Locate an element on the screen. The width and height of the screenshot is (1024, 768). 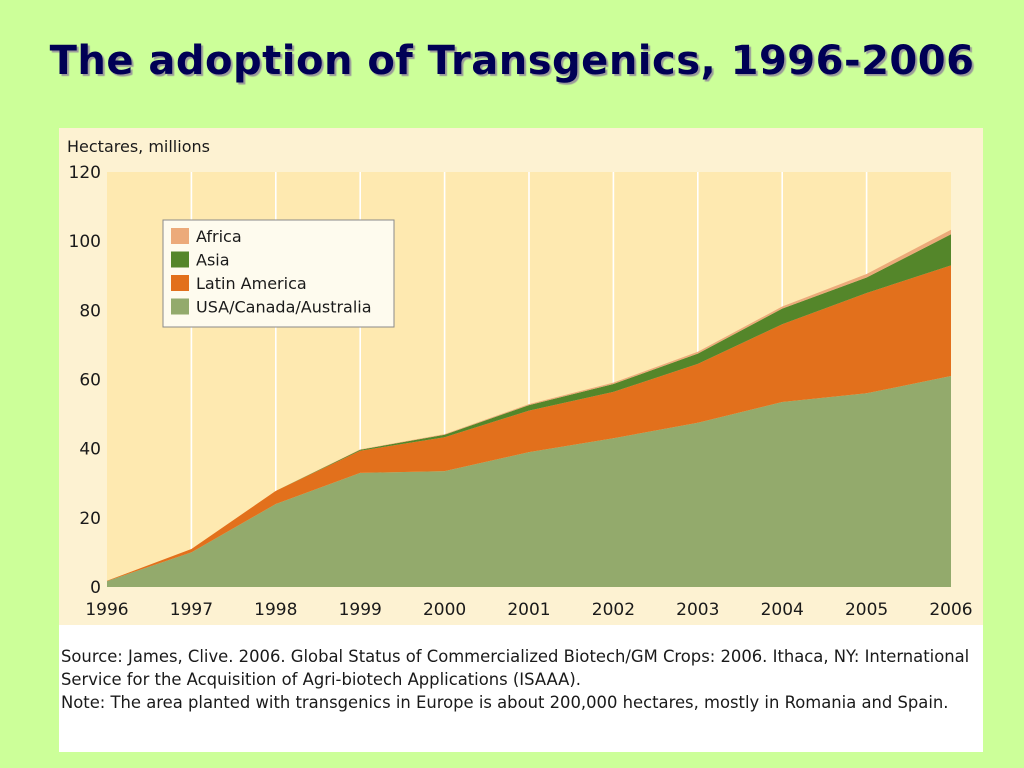
x-tick-label: 2004 is located at coordinates (782, 610).